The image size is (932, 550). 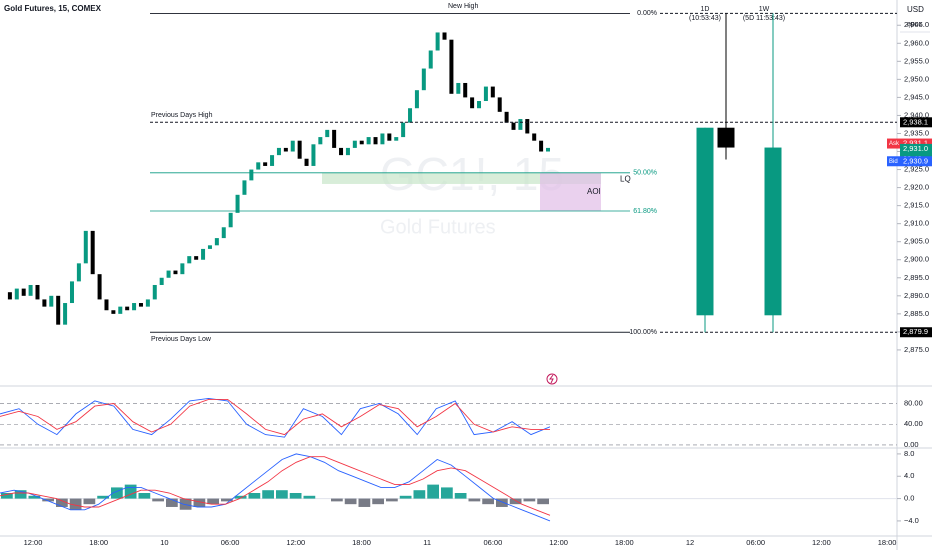 What do you see at coordinates (438, 227) in the screenshot?
I see `watermark-name: Gold Futures` at bounding box center [438, 227].